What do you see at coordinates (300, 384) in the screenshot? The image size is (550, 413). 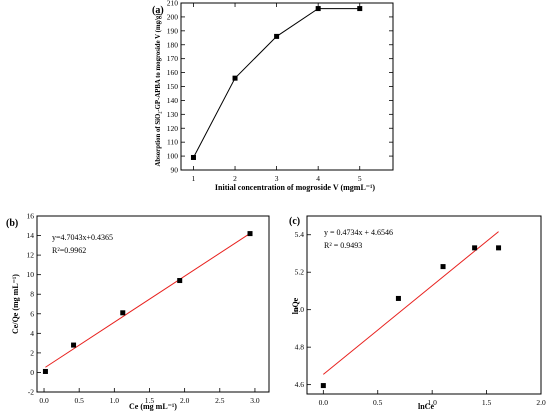 I see `y-tick-label: 4.6` at bounding box center [300, 384].